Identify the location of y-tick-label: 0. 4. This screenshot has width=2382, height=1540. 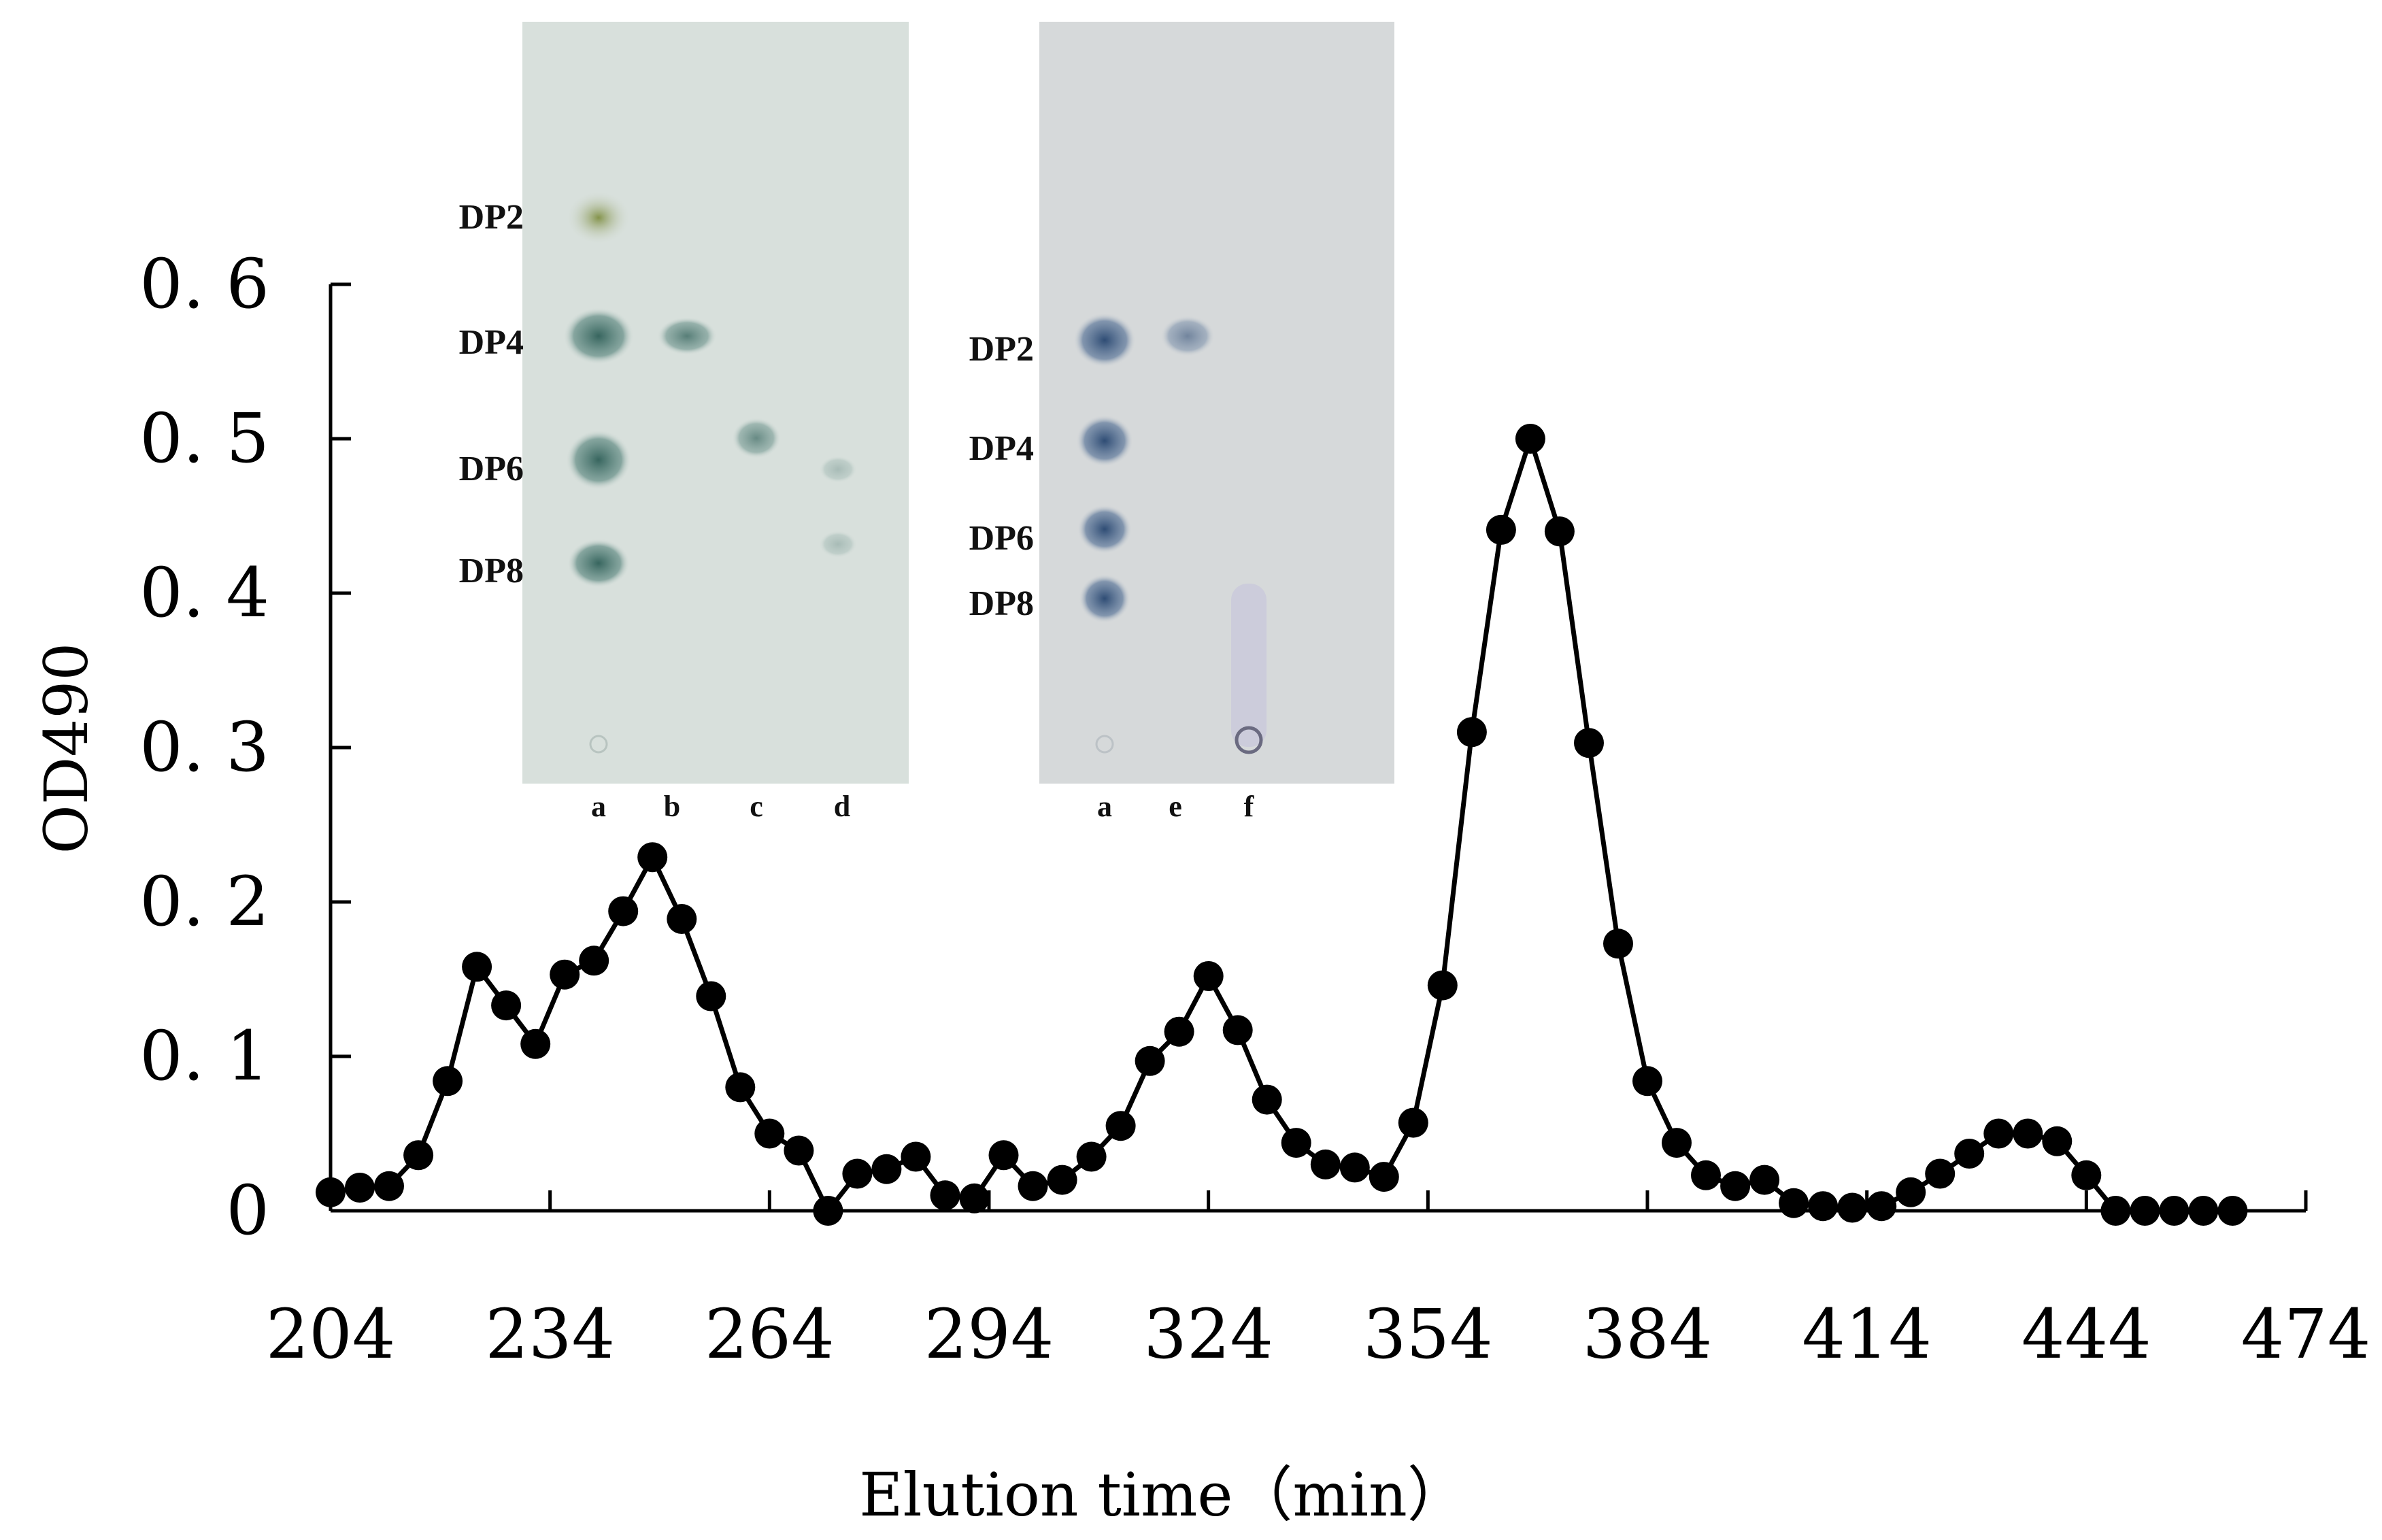
(204, 593).